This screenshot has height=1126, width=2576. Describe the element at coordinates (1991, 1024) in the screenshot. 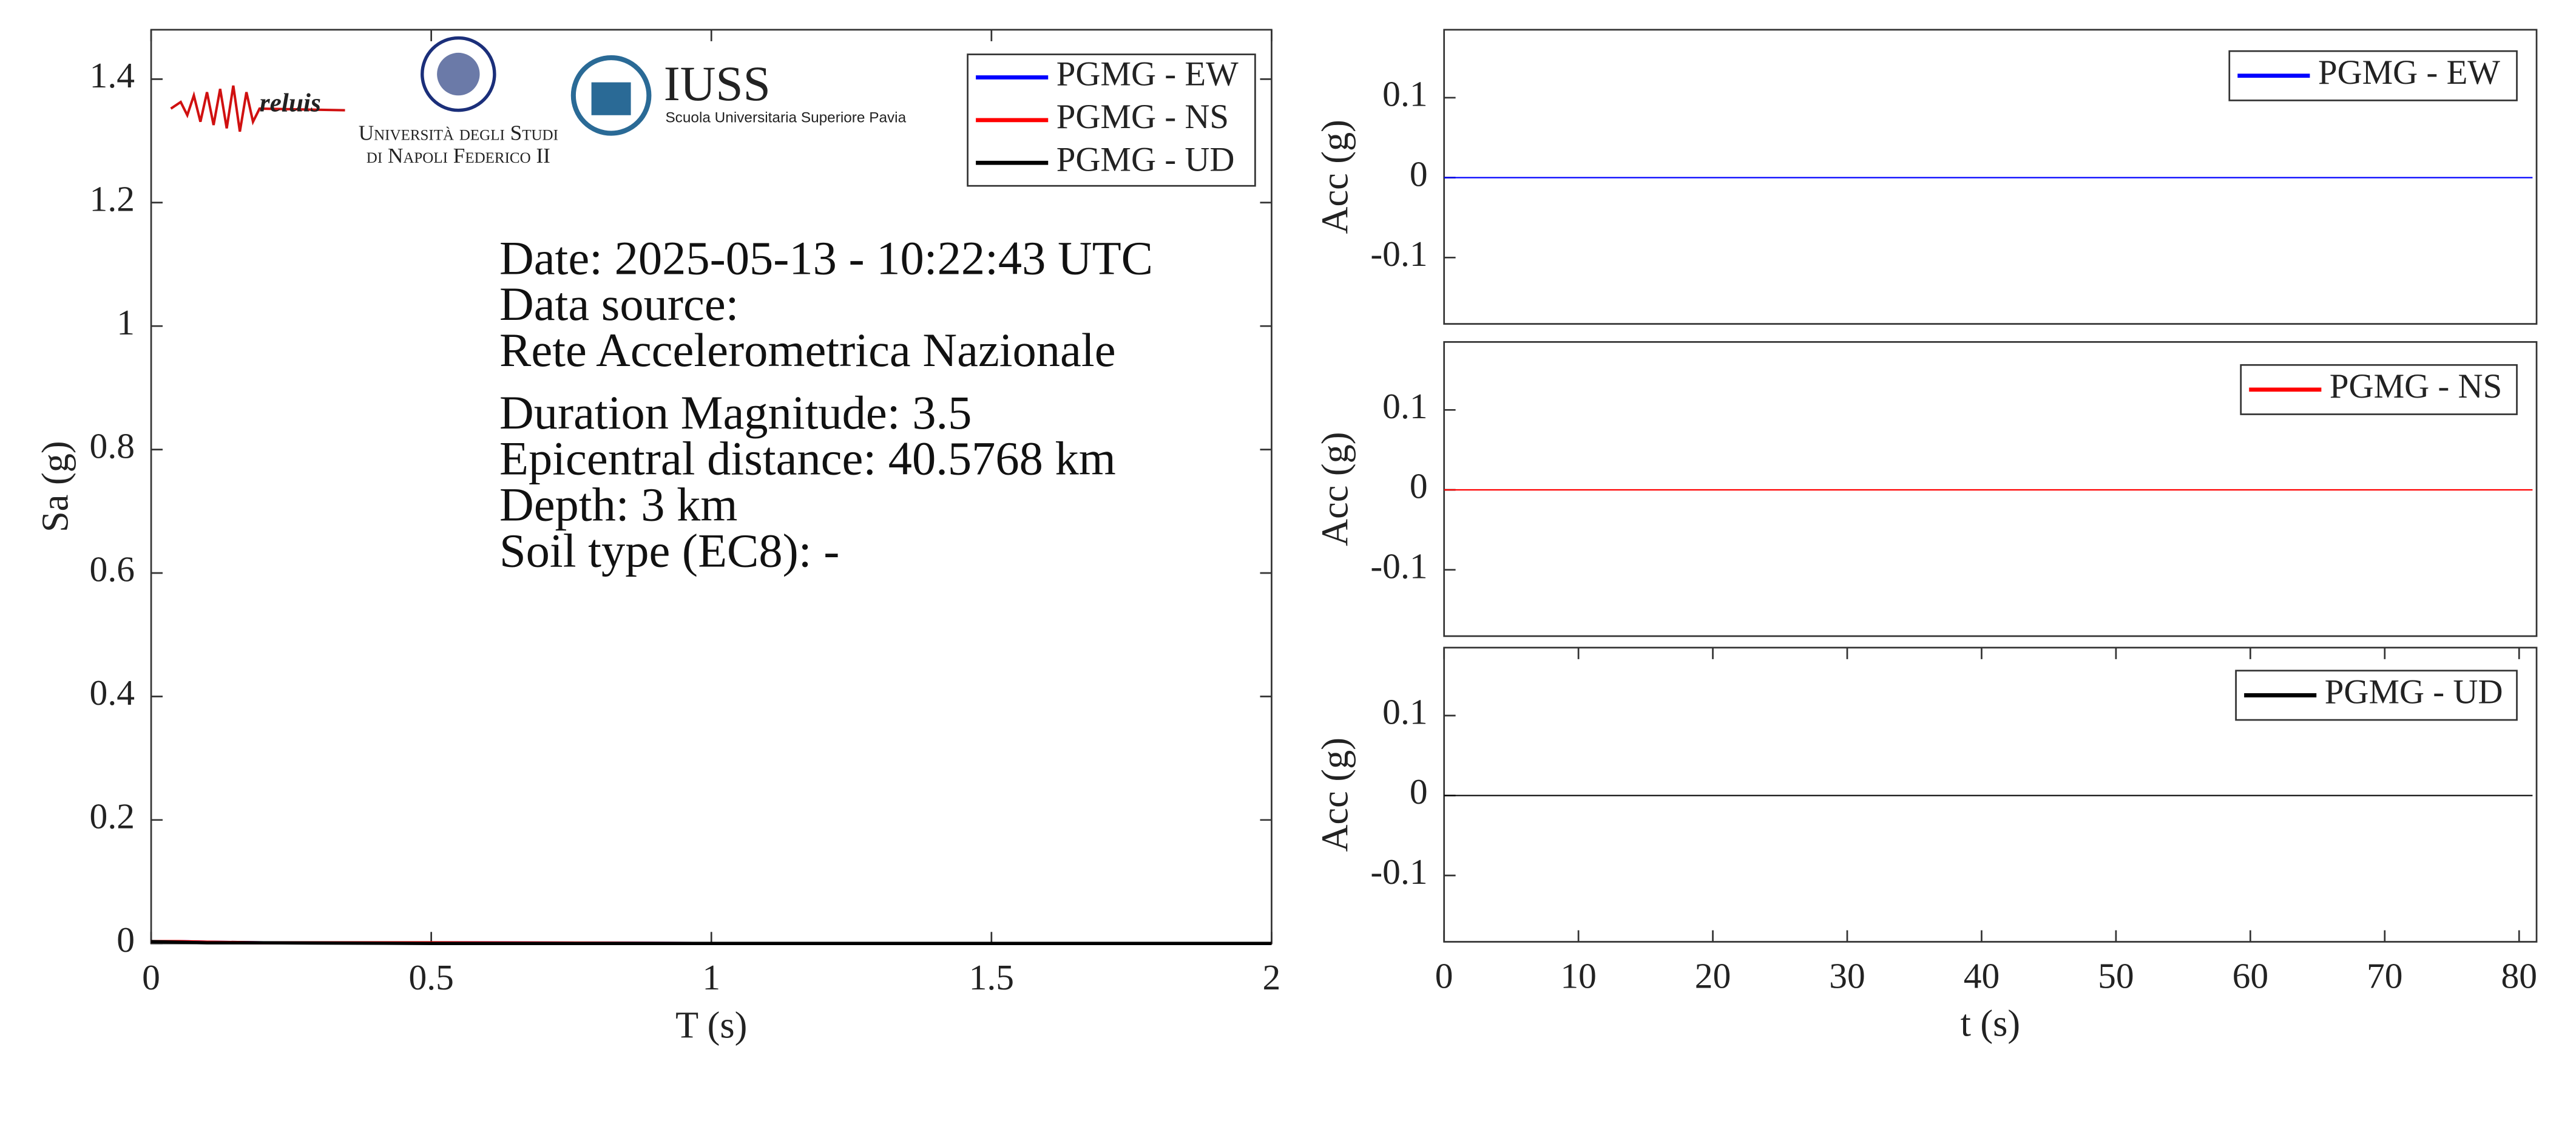

I see `x-axis-label: t (s)` at that location.